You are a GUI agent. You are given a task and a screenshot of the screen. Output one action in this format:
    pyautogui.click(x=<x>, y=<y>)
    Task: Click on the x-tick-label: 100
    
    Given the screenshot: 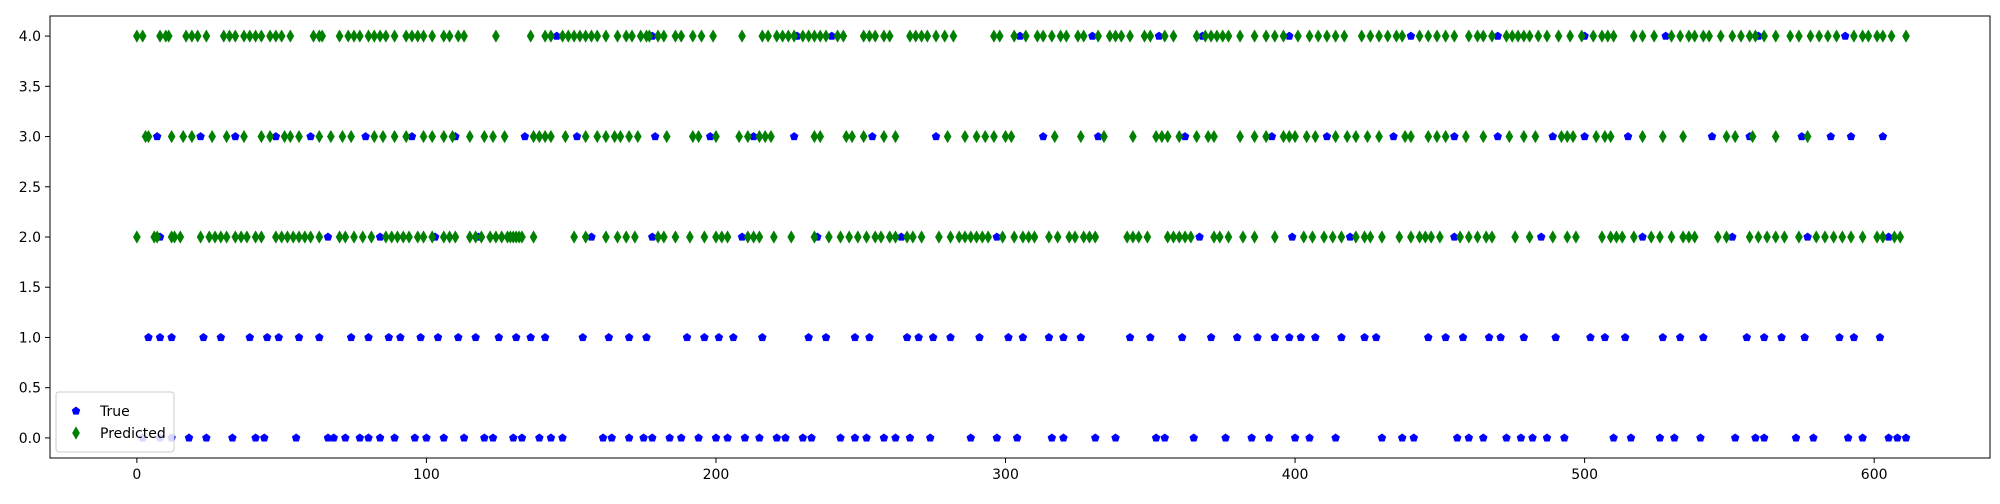 What is the action you would take?
    pyautogui.click(x=426, y=475)
    